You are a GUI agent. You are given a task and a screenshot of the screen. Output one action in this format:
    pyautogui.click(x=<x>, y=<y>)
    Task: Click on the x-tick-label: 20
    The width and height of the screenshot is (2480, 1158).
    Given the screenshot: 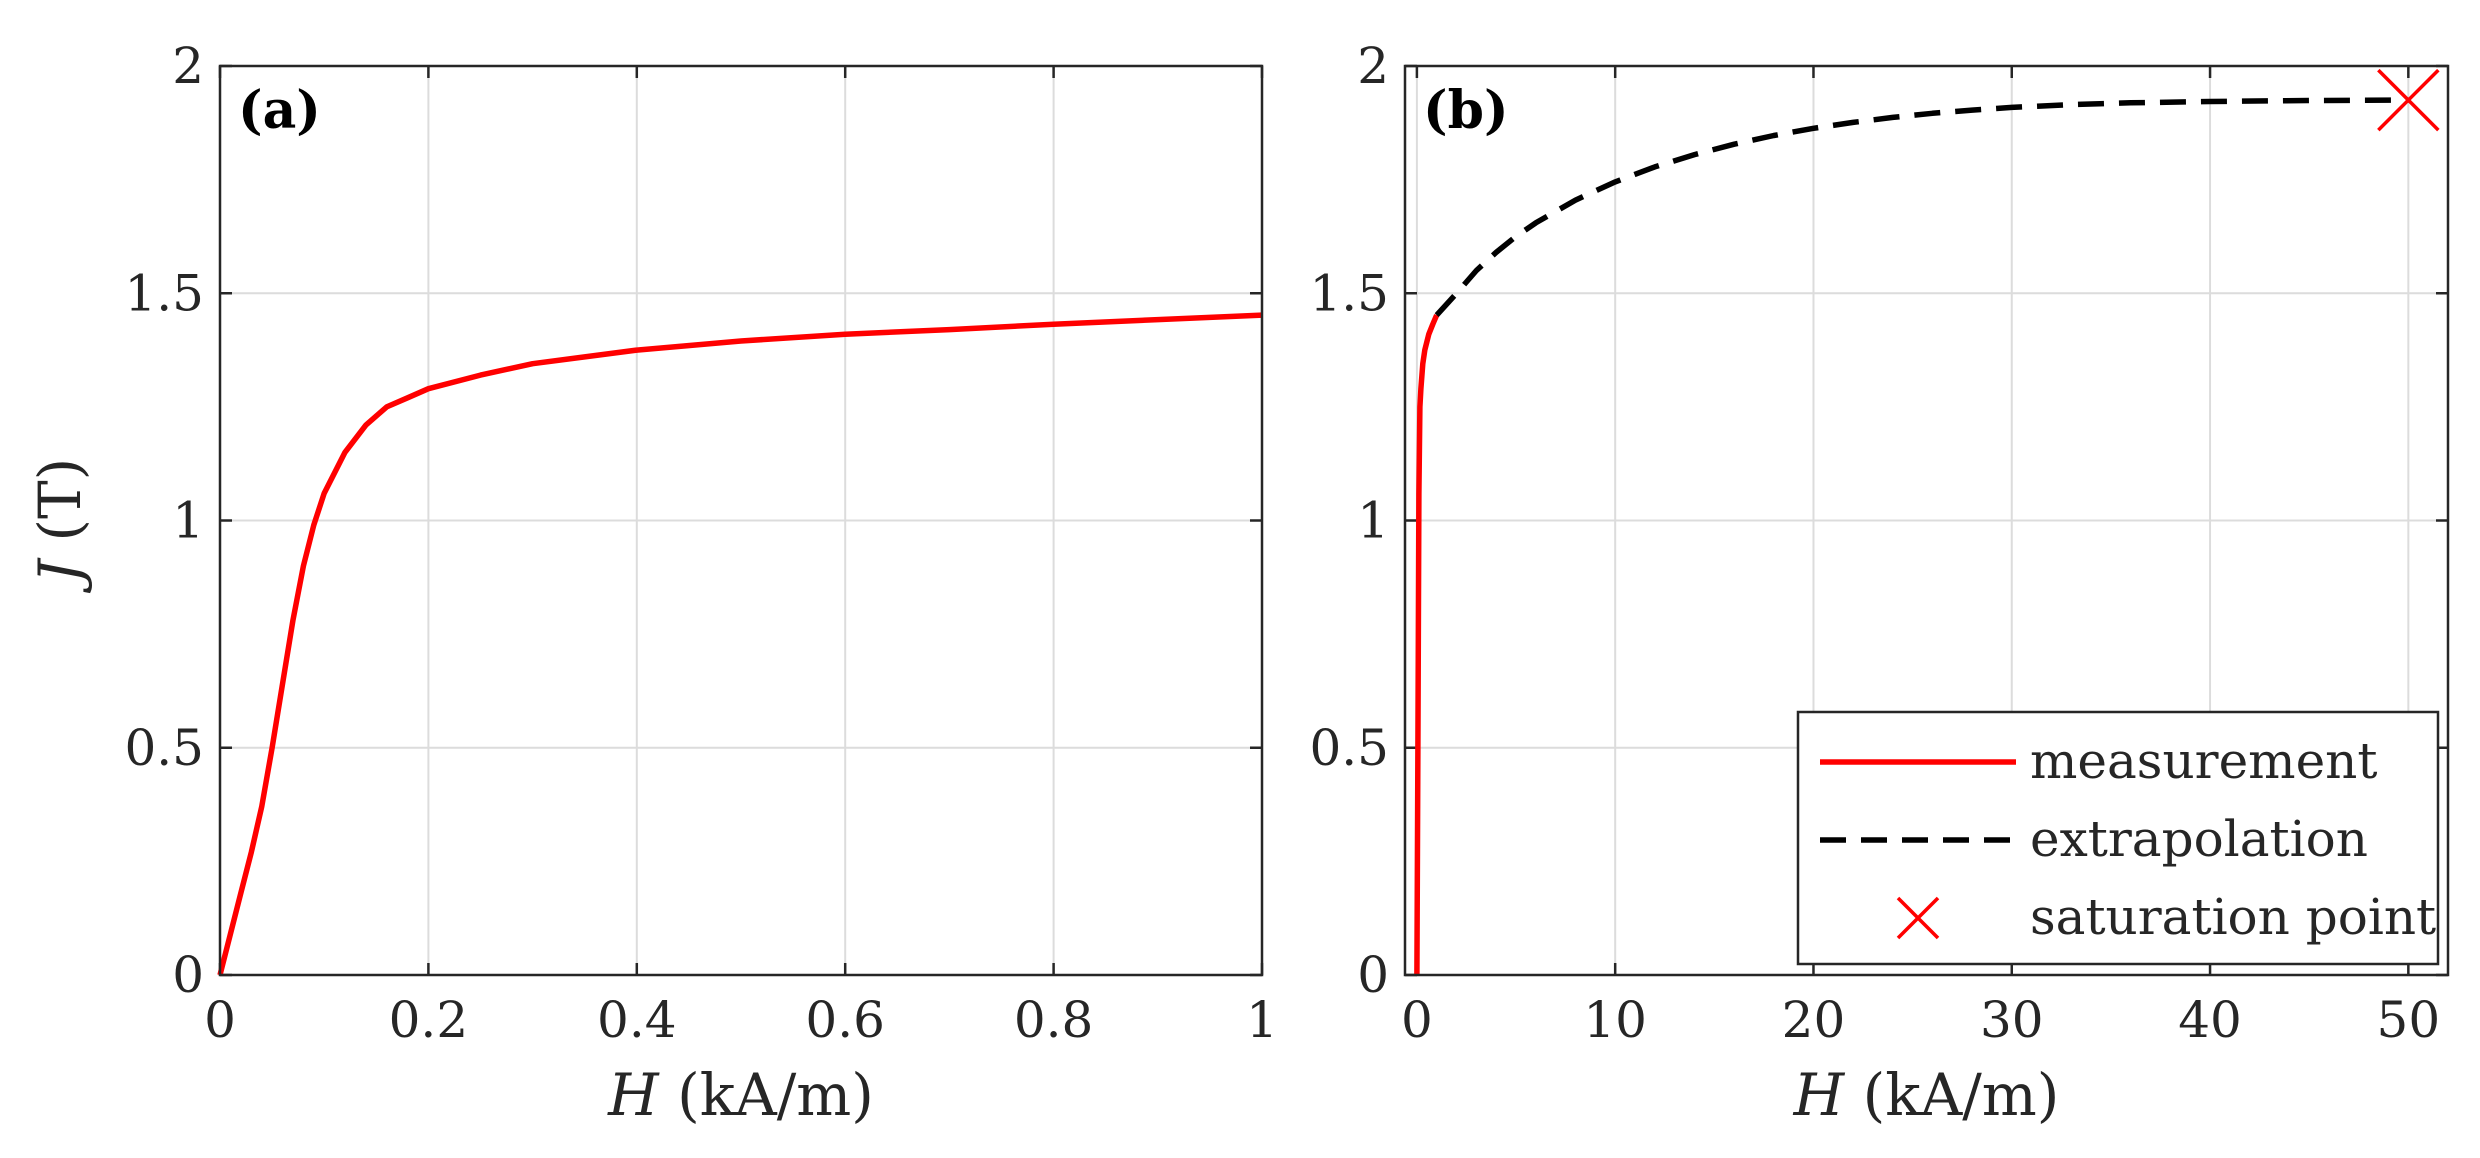 What is the action you would take?
    pyautogui.click(x=1814, y=1020)
    